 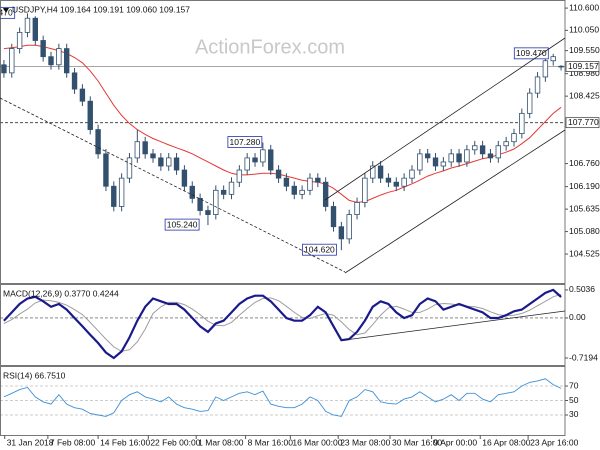 I want to click on y-tick-label: 110.600, so click(x=584, y=7).